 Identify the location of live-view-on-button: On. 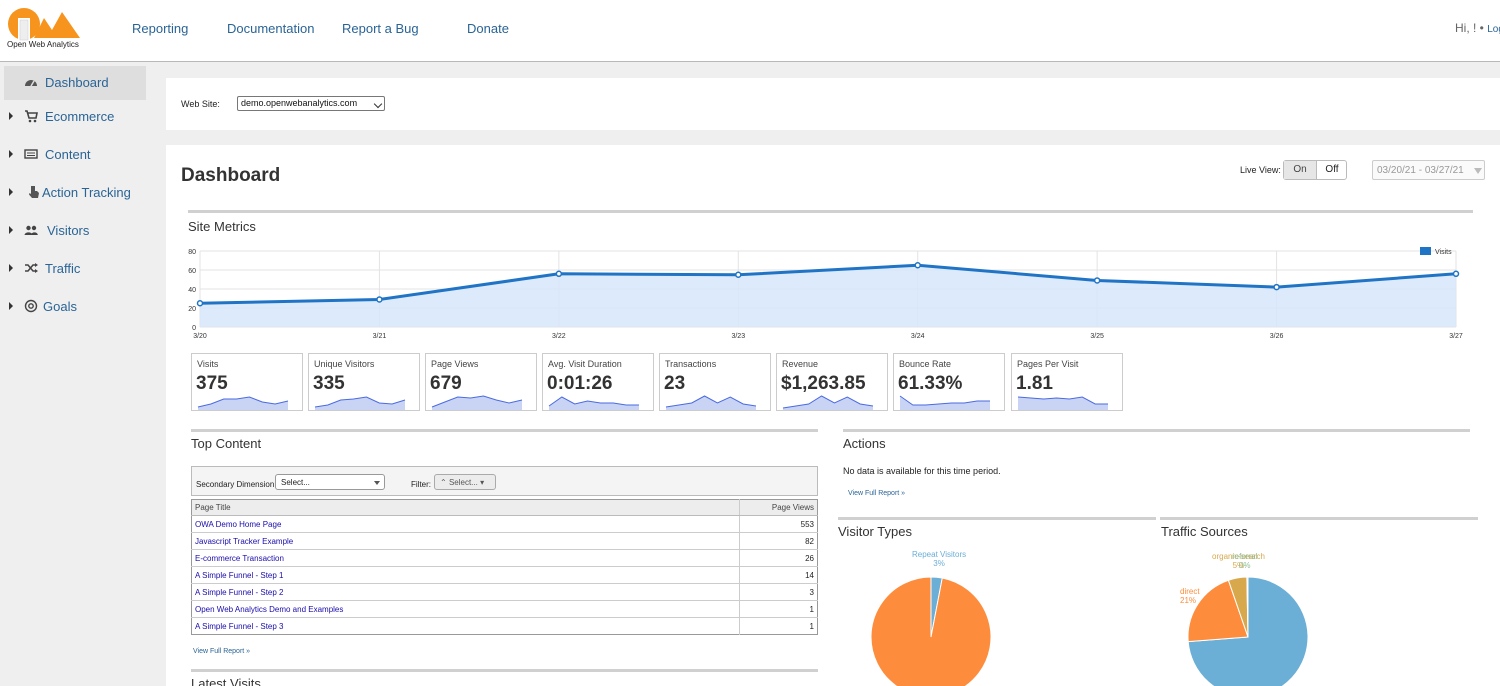
(1300, 170).